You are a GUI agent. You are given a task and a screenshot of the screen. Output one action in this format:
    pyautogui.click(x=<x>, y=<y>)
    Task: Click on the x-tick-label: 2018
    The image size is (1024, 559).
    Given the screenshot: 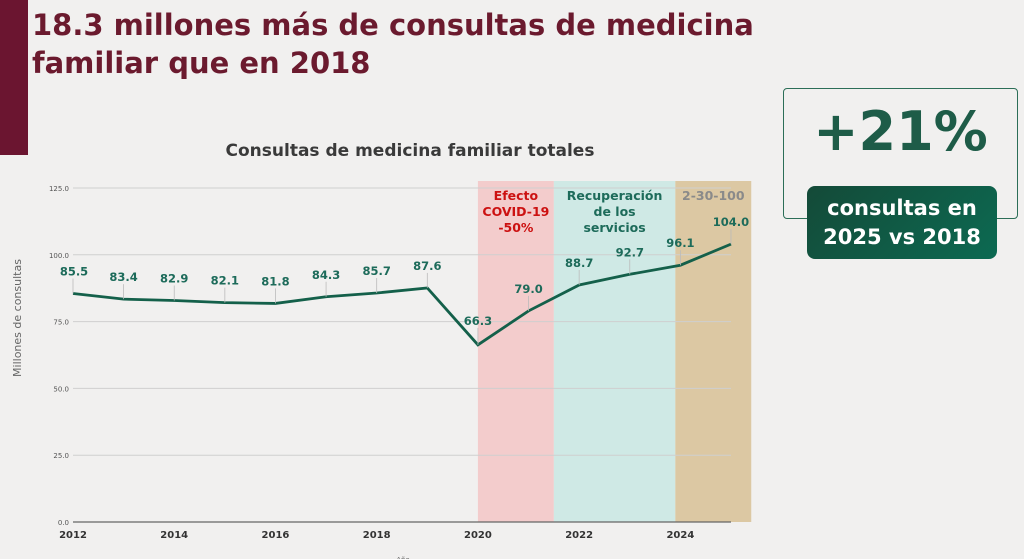 What is the action you would take?
    pyautogui.click(x=377, y=535)
    